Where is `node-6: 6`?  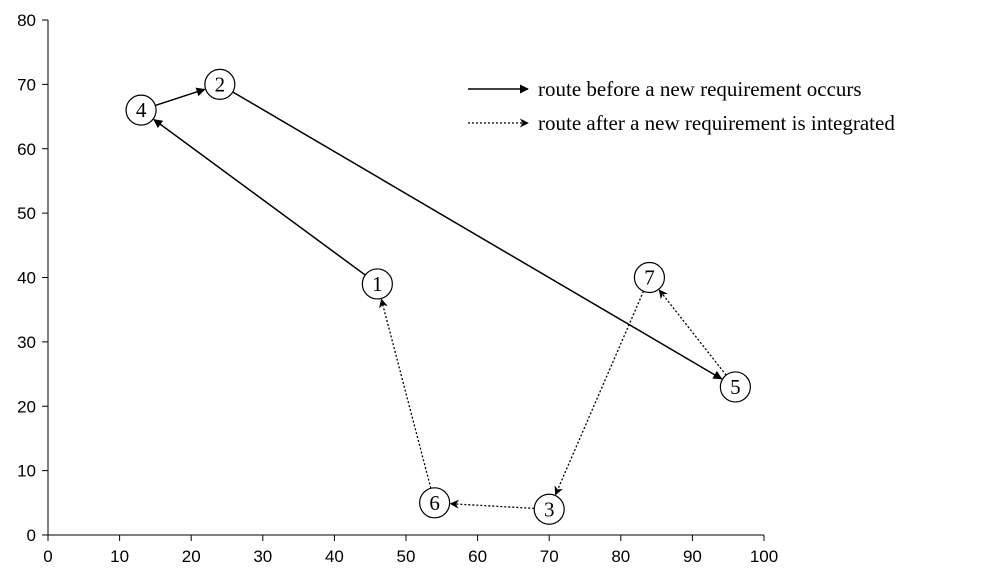 node-6: 6 is located at coordinates (435, 503).